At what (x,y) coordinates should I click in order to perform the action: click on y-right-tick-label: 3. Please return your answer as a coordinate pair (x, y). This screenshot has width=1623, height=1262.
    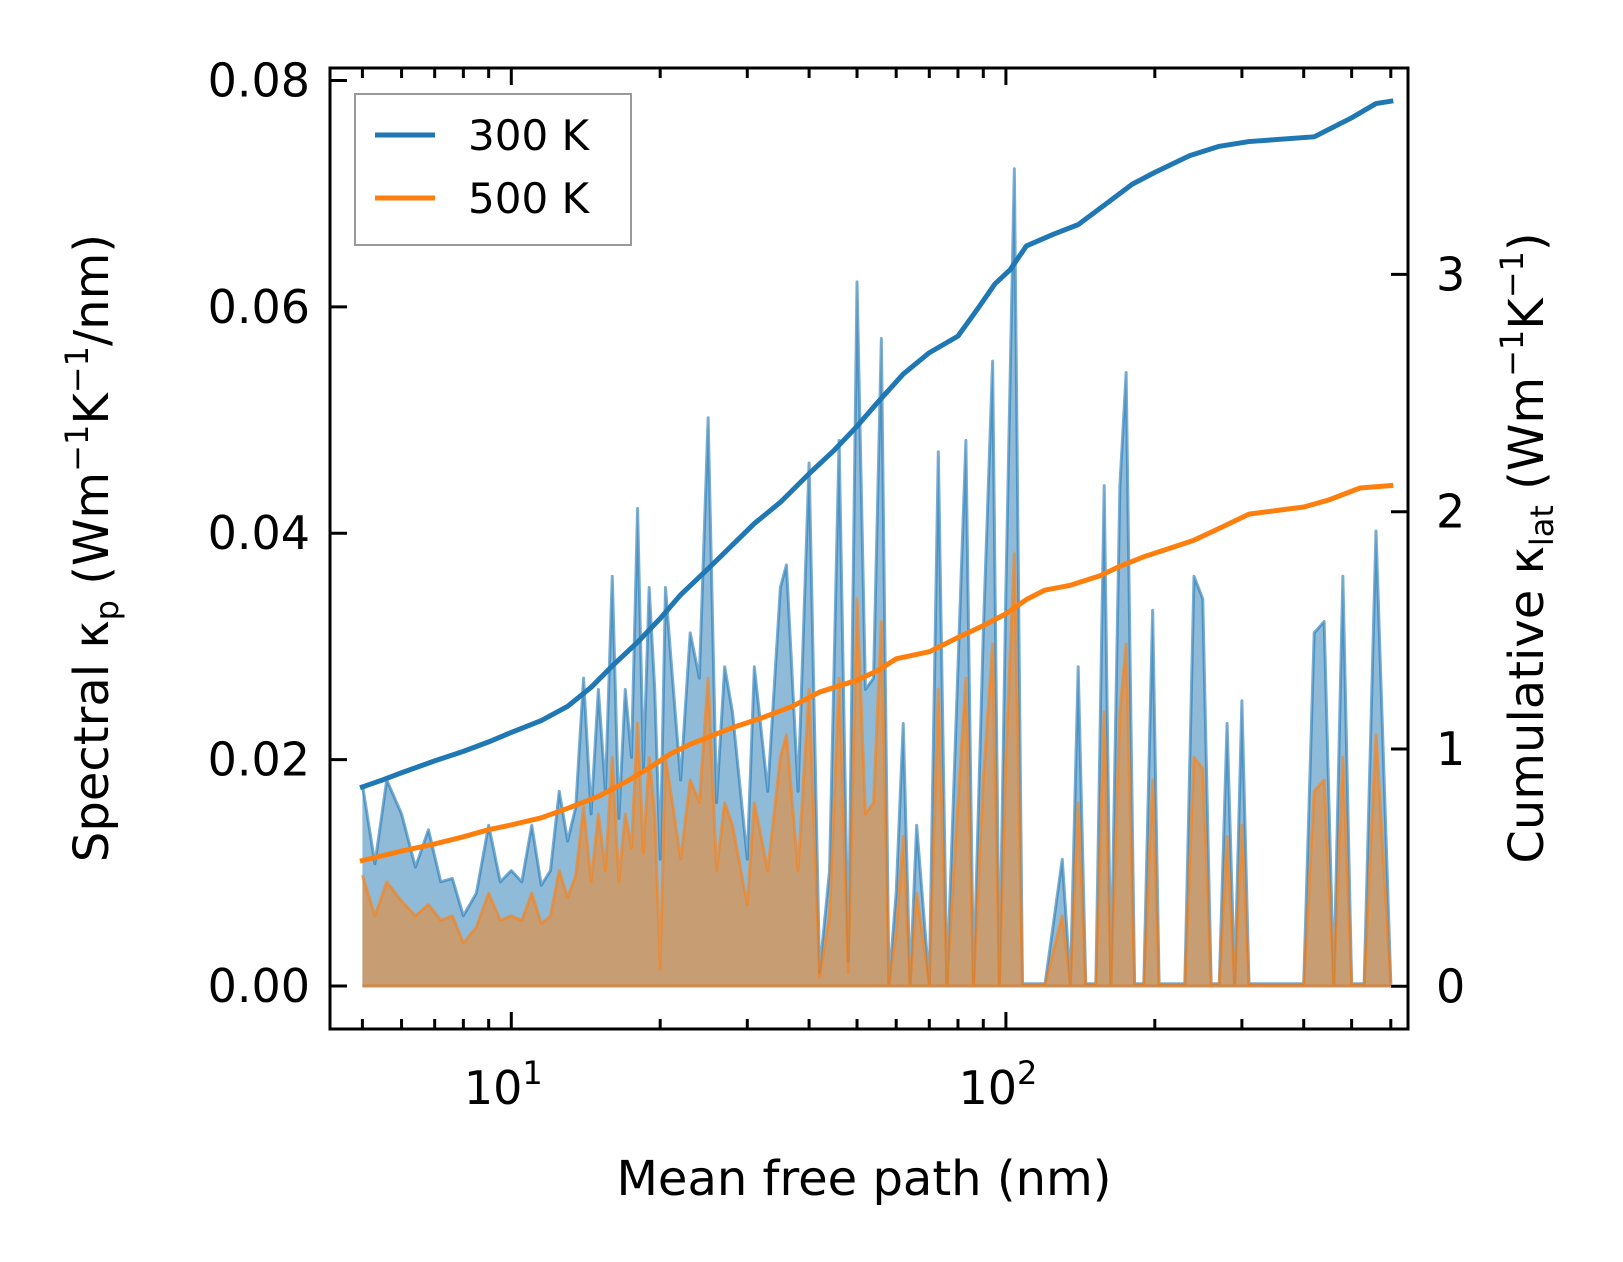
    Looking at the image, I should click on (1450, 274).